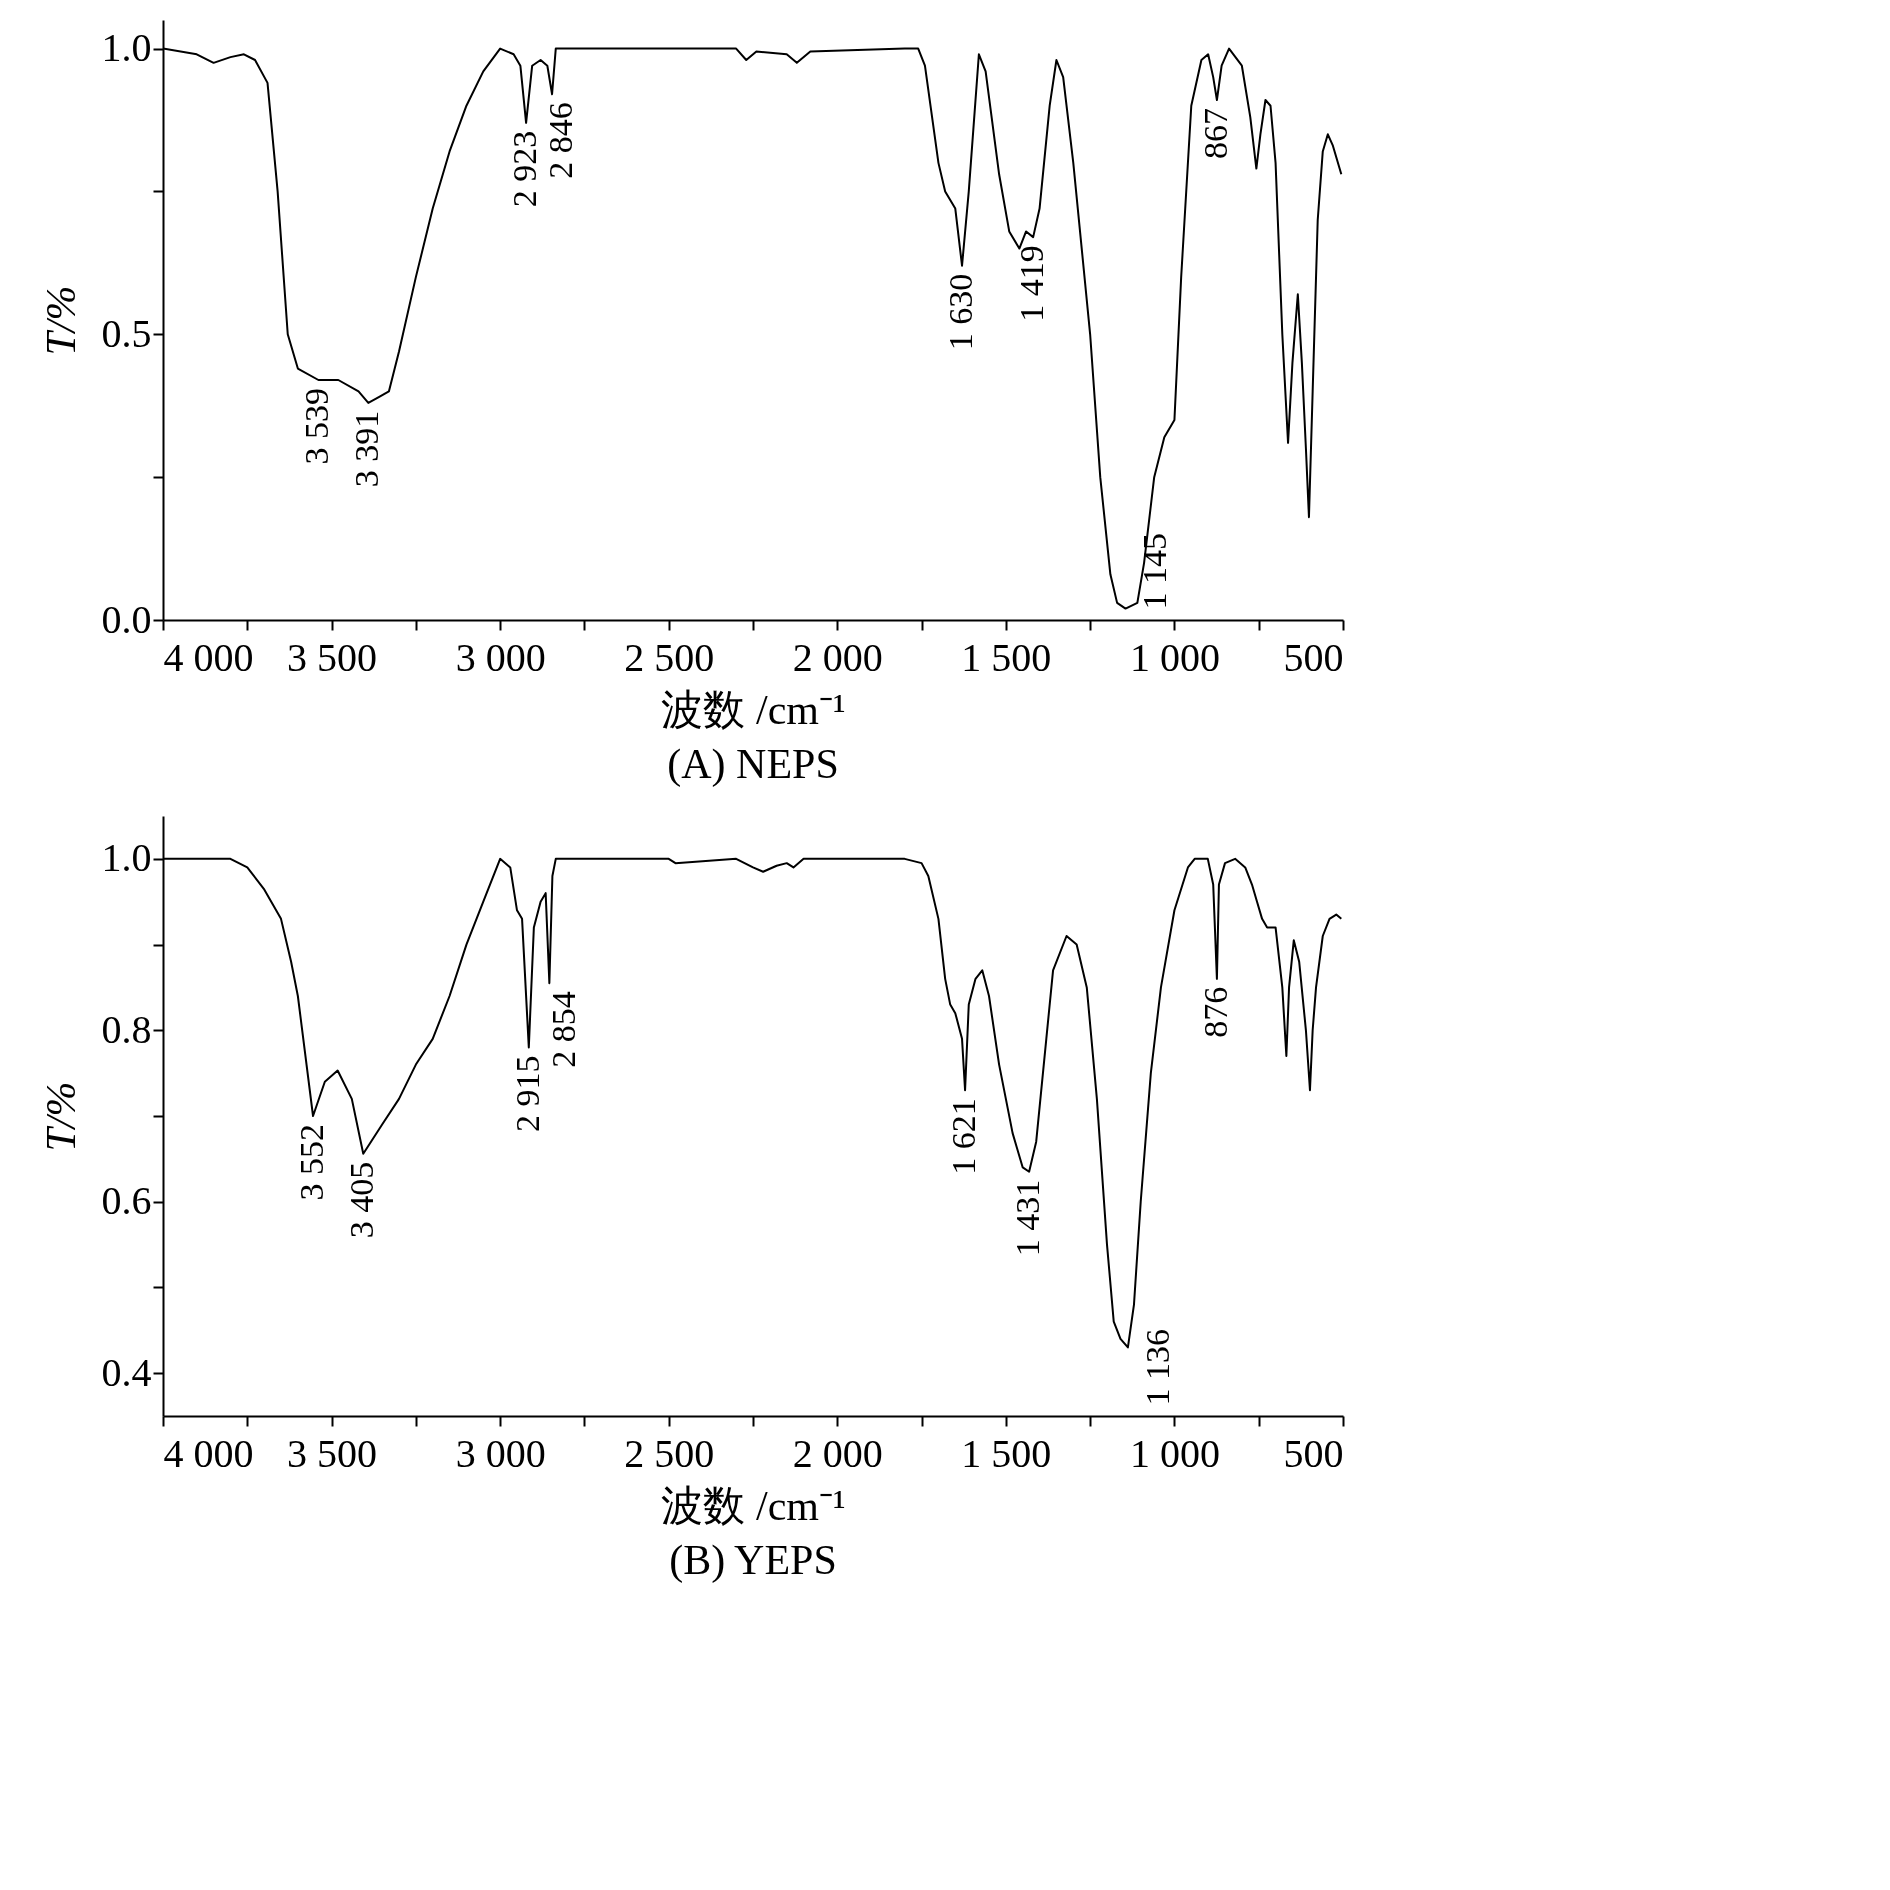 The width and height of the screenshot is (1890, 1890). I want to click on annotation: 1 419, so click(1032, 283).